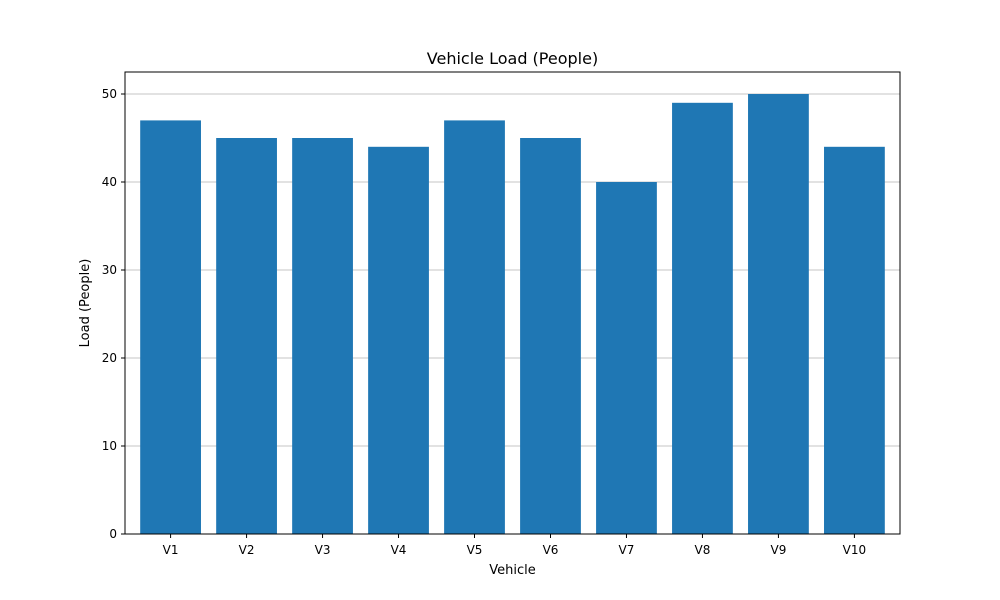  What do you see at coordinates (113, 534) in the screenshot?
I see `y-tick-label: 0` at bounding box center [113, 534].